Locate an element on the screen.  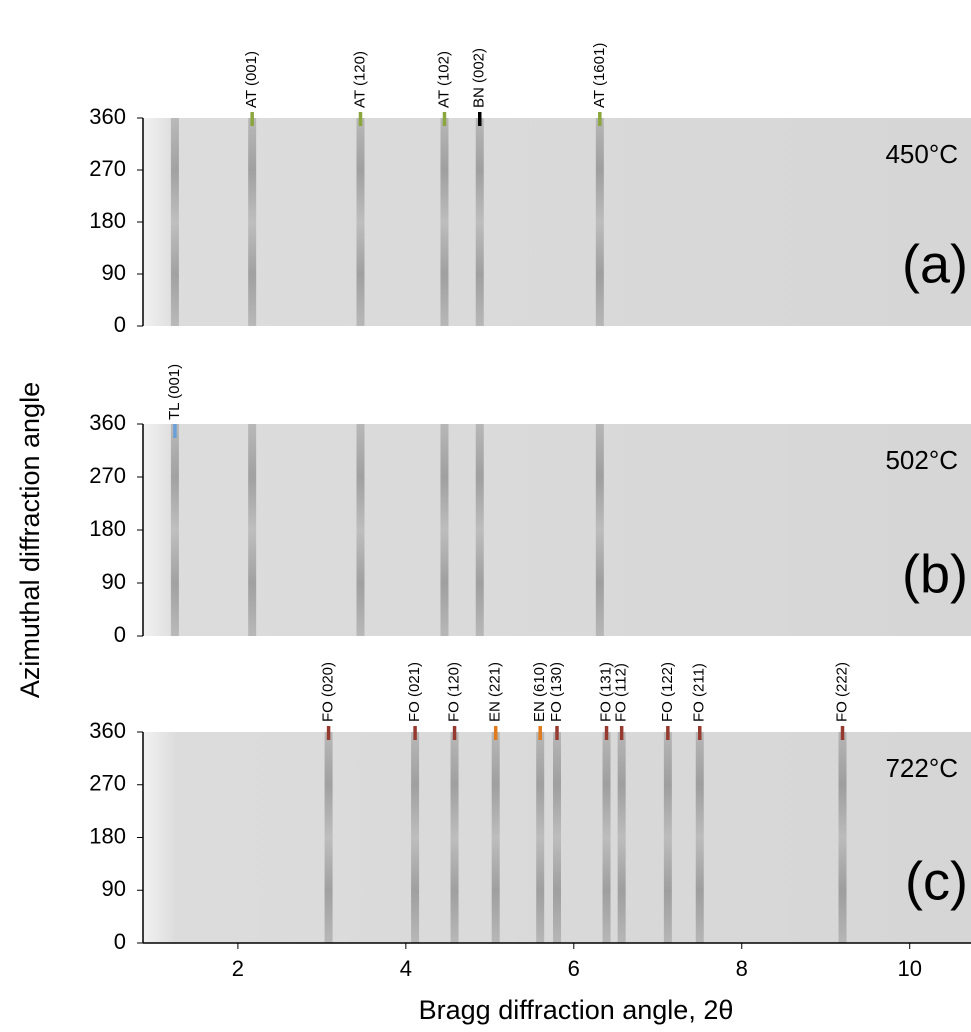
peak-label: TL (001) is located at coordinates (174, 392).